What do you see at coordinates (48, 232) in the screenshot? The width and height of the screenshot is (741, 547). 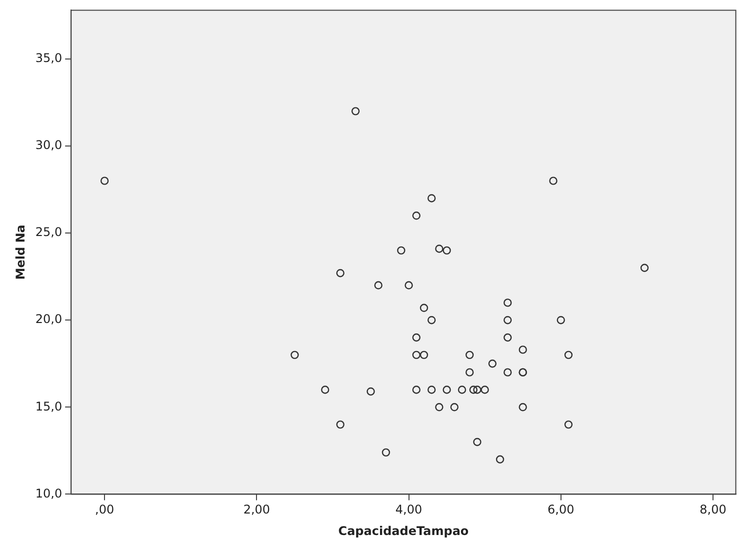 I see `y-tick-label: 25,0` at bounding box center [48, 232].